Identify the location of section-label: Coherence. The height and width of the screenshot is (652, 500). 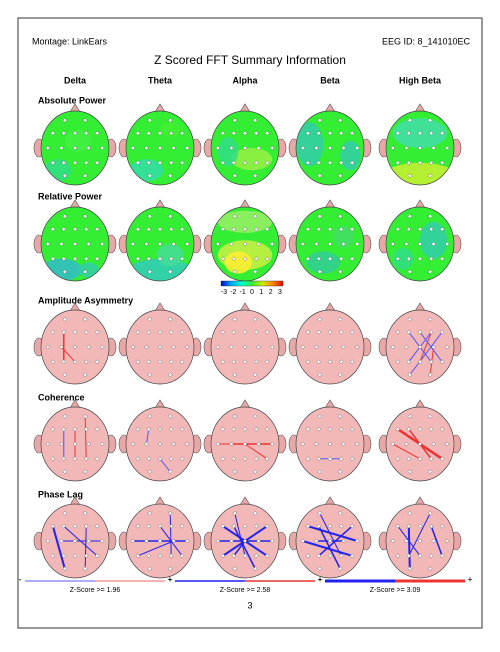
(61, 397).